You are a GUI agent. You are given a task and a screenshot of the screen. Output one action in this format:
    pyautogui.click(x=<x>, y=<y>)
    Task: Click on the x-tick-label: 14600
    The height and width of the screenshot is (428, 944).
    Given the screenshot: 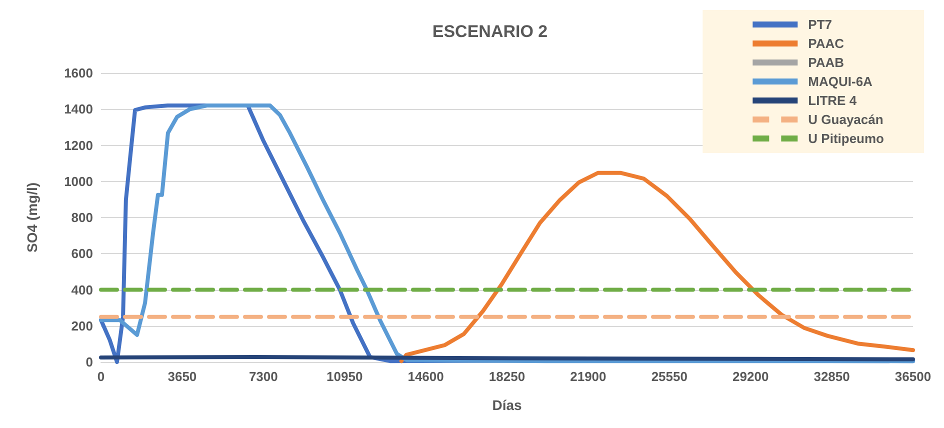 What is the action you would take?
    pyautogui.click(x=426, y=376)
    